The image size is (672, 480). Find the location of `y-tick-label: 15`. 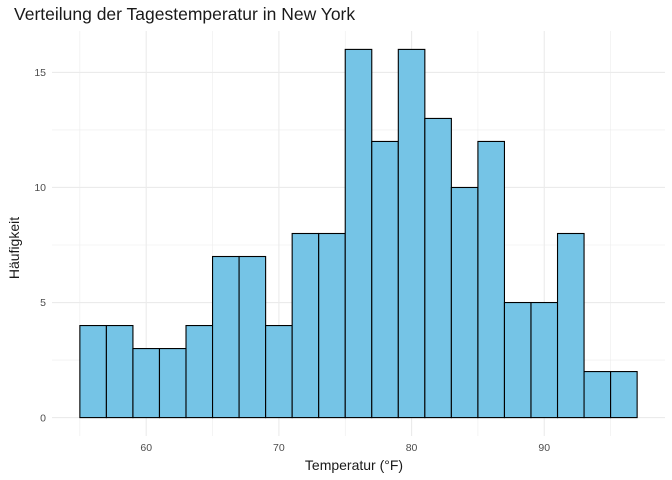

y-tick-label: 15 is located at coordinates (40, 73).